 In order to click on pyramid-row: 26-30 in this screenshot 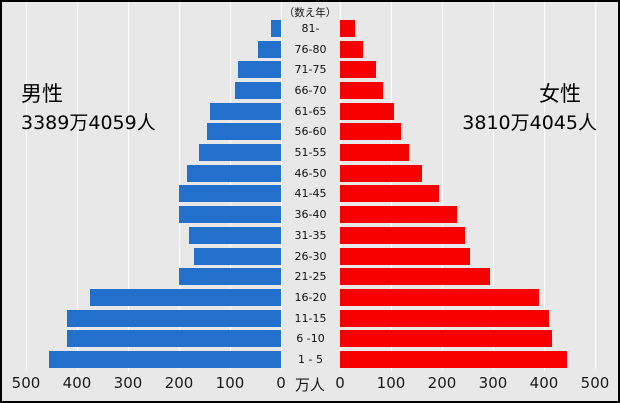, I will do `click(310, 256)`.